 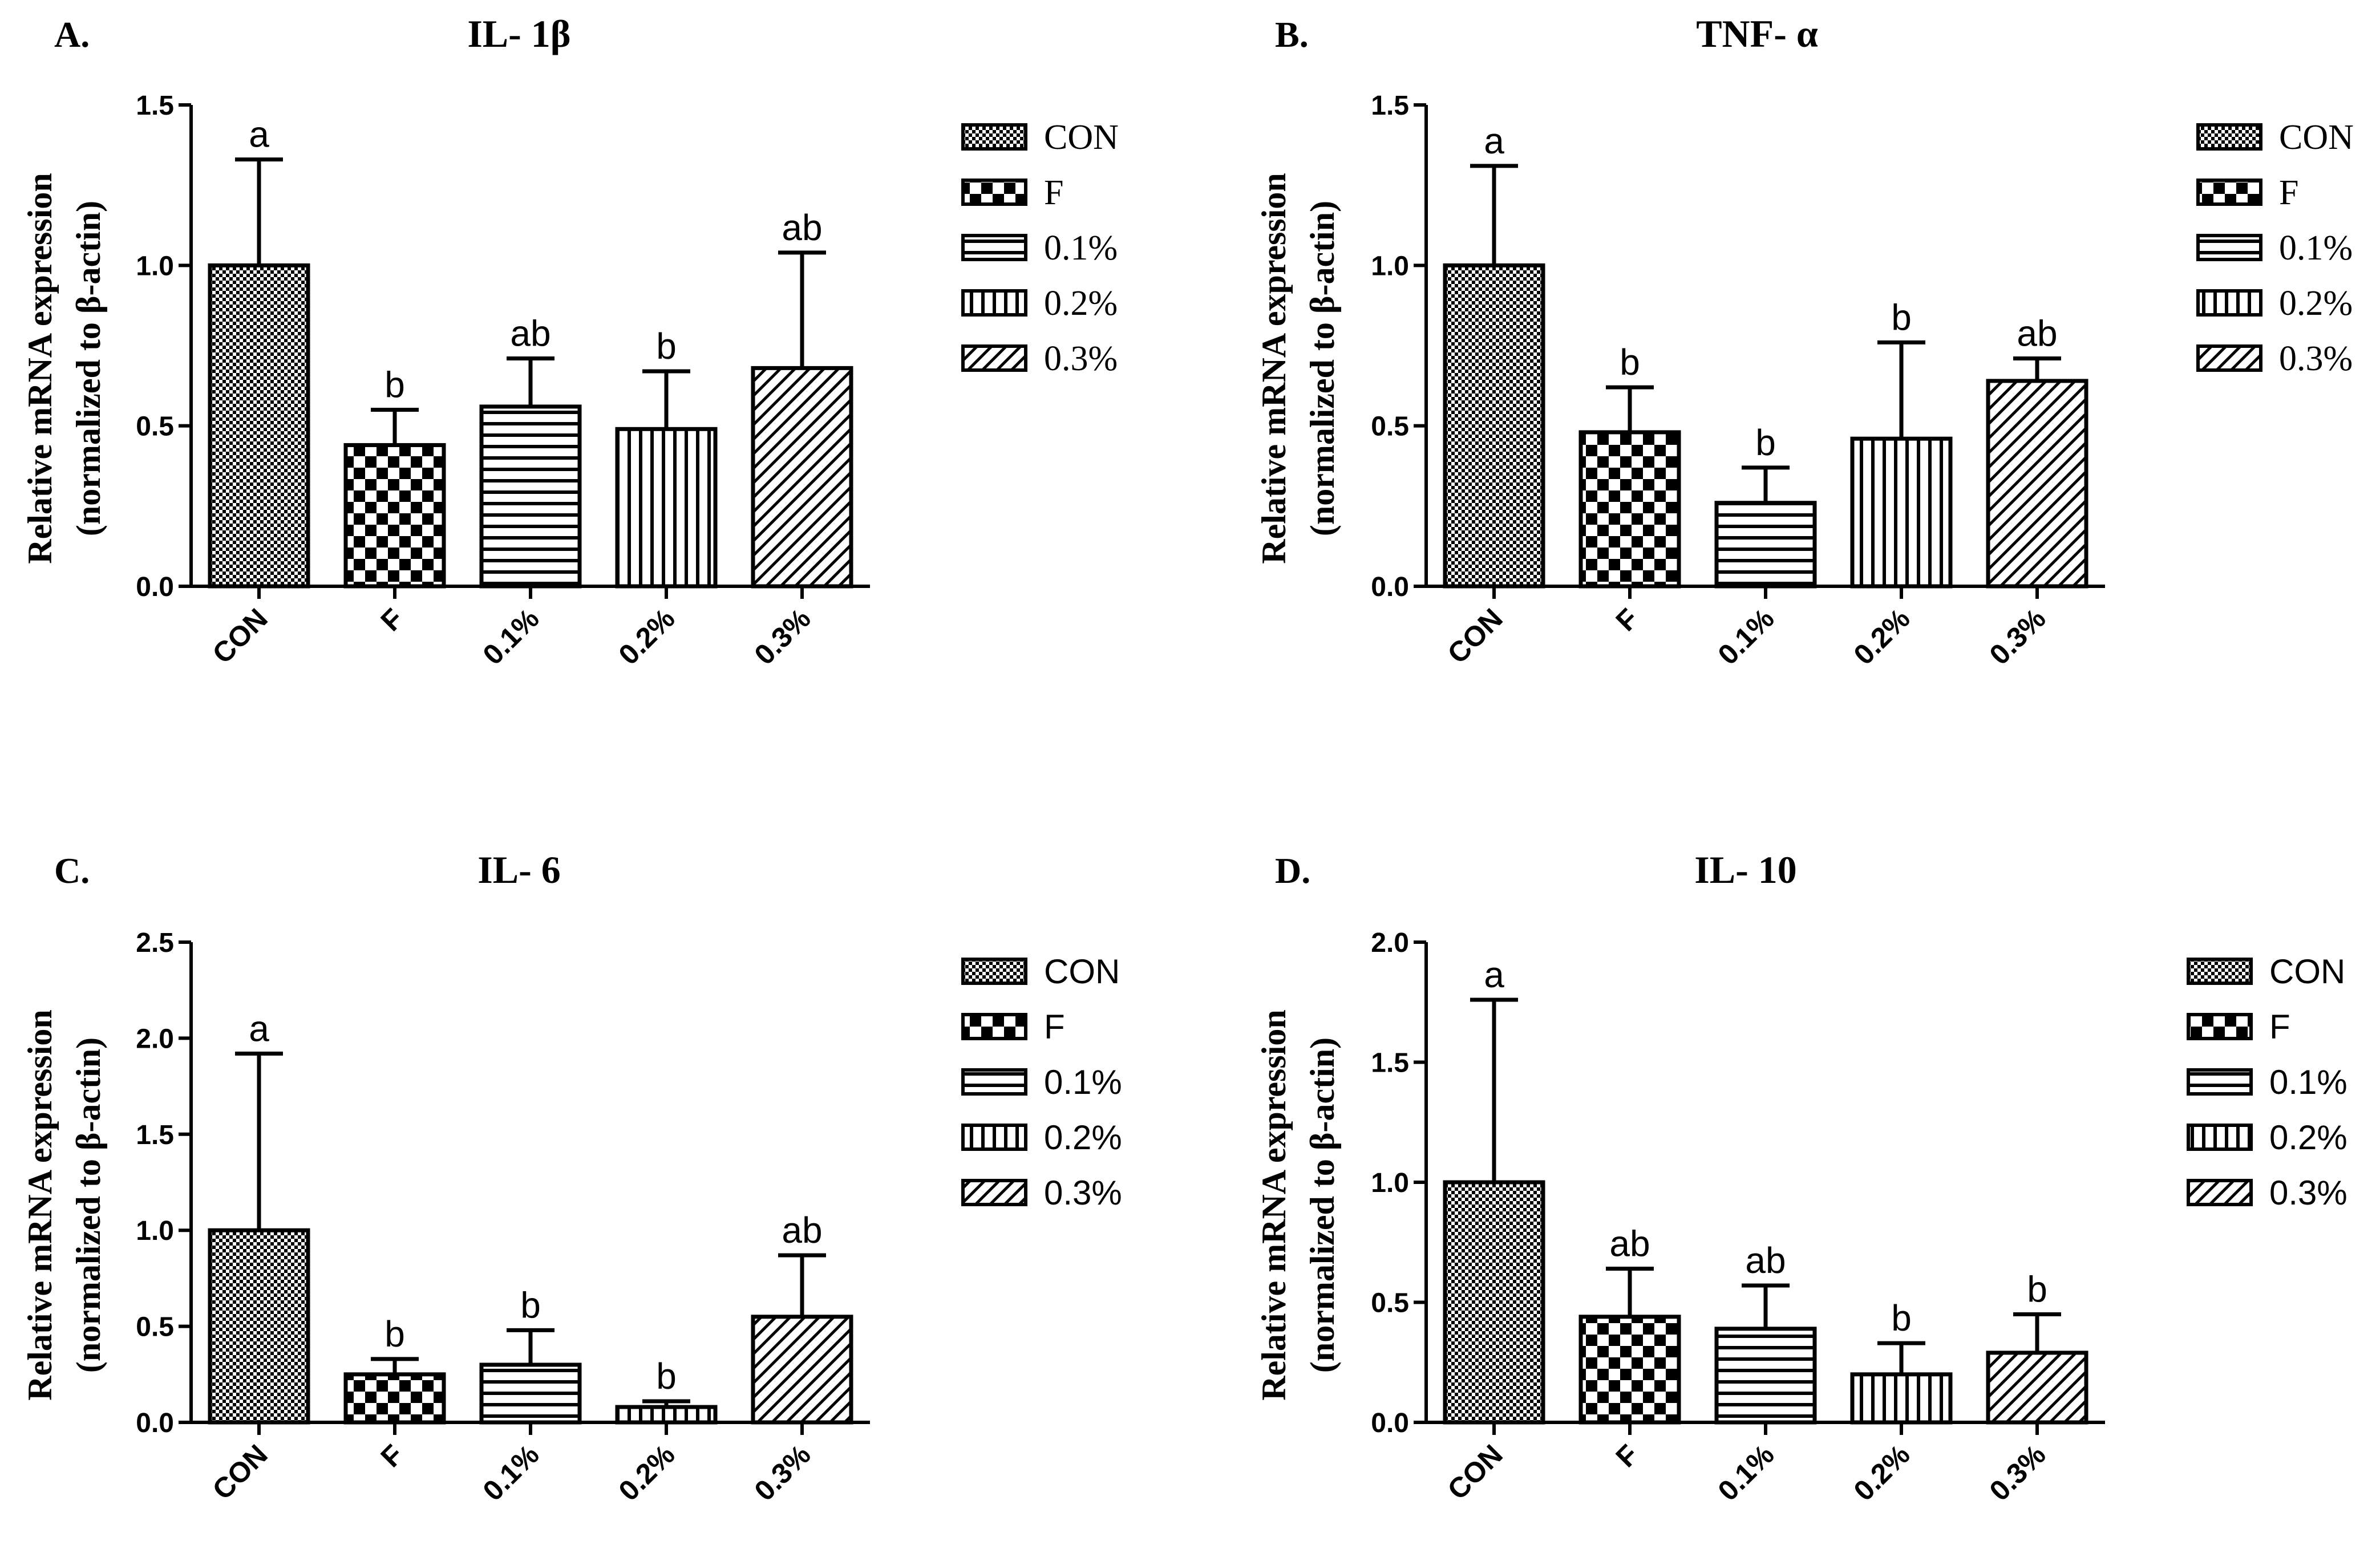 I want to click on chart-title: TNF- α, so click(x=1757, y=33).